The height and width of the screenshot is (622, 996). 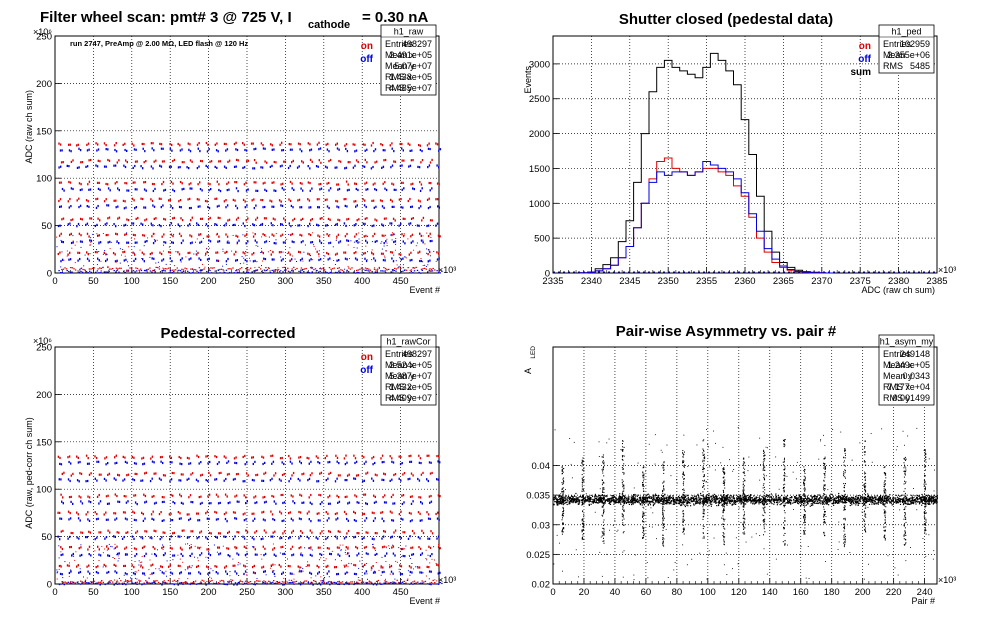 What do you see at coordinates (170, 281) in the screenshot?
I see `x-tick-label: 150` at bounding box center [170, 281].